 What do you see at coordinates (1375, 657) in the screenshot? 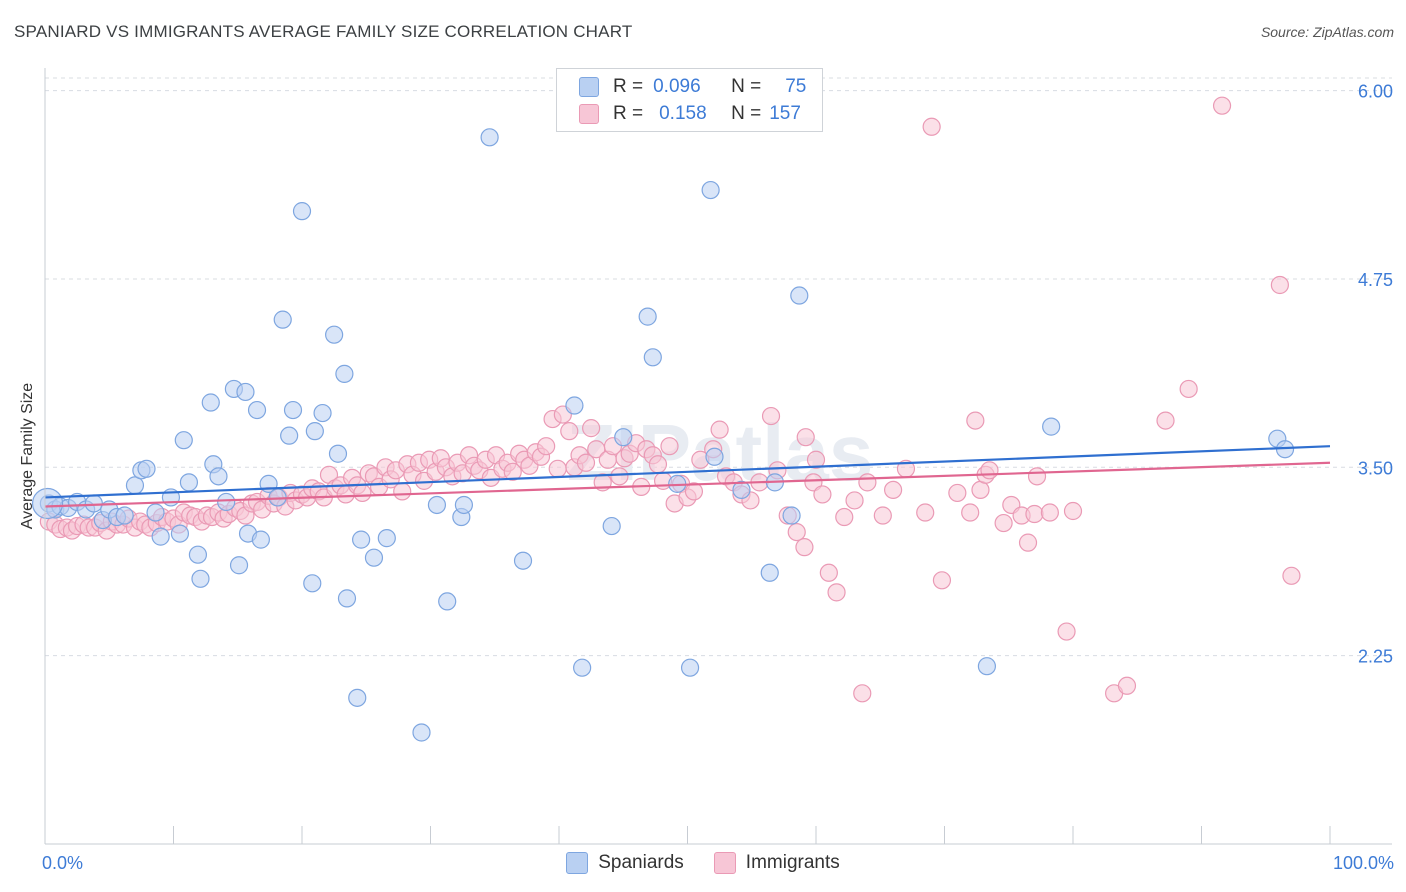
I see `y-tick-label: 2.25` at bounding box center [1375, 657].